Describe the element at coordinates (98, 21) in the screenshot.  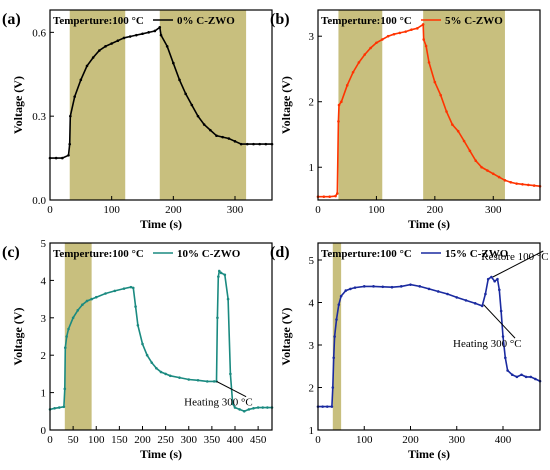
I see `temperature-annotation: Temperture:100 °C` at that location.